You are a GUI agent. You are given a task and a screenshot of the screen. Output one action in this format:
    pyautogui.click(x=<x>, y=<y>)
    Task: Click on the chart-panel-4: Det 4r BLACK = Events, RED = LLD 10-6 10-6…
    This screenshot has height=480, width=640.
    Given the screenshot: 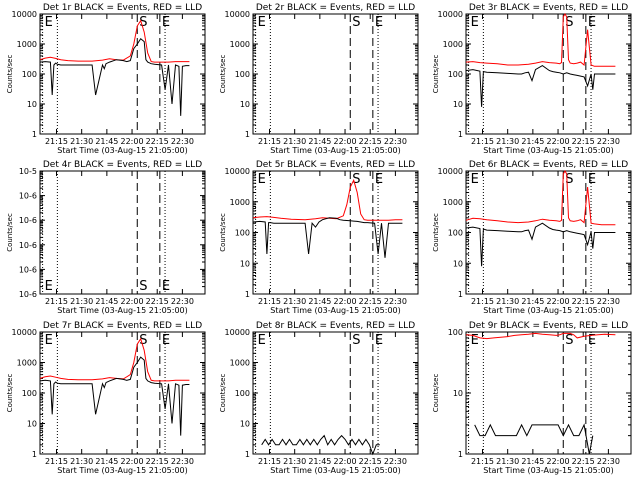 What is the action you would take?
    pyautogui.click(x=106, y=237)
    